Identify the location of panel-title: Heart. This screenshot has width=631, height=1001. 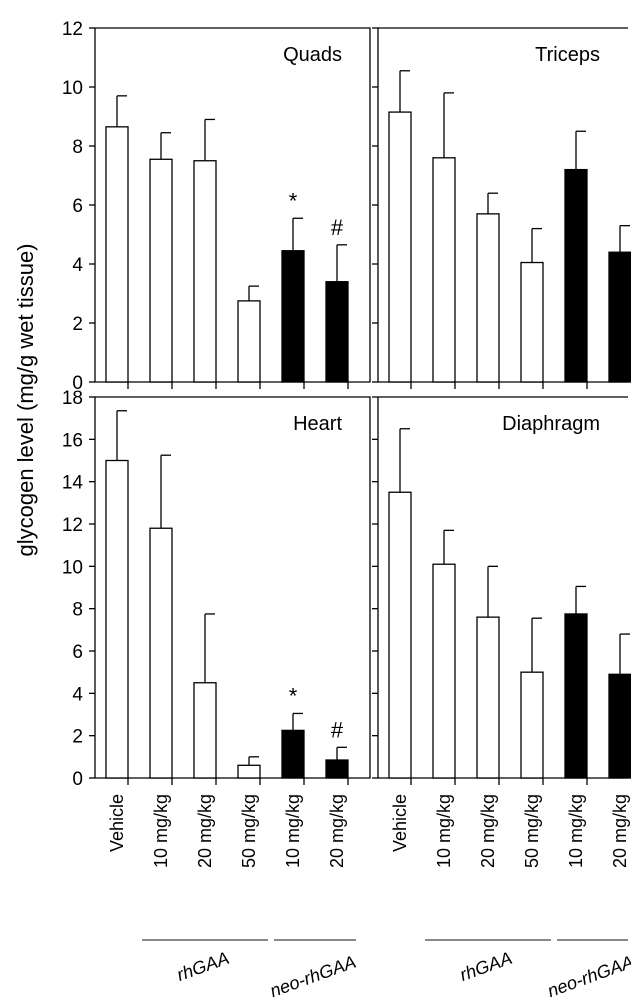
(317, 424).